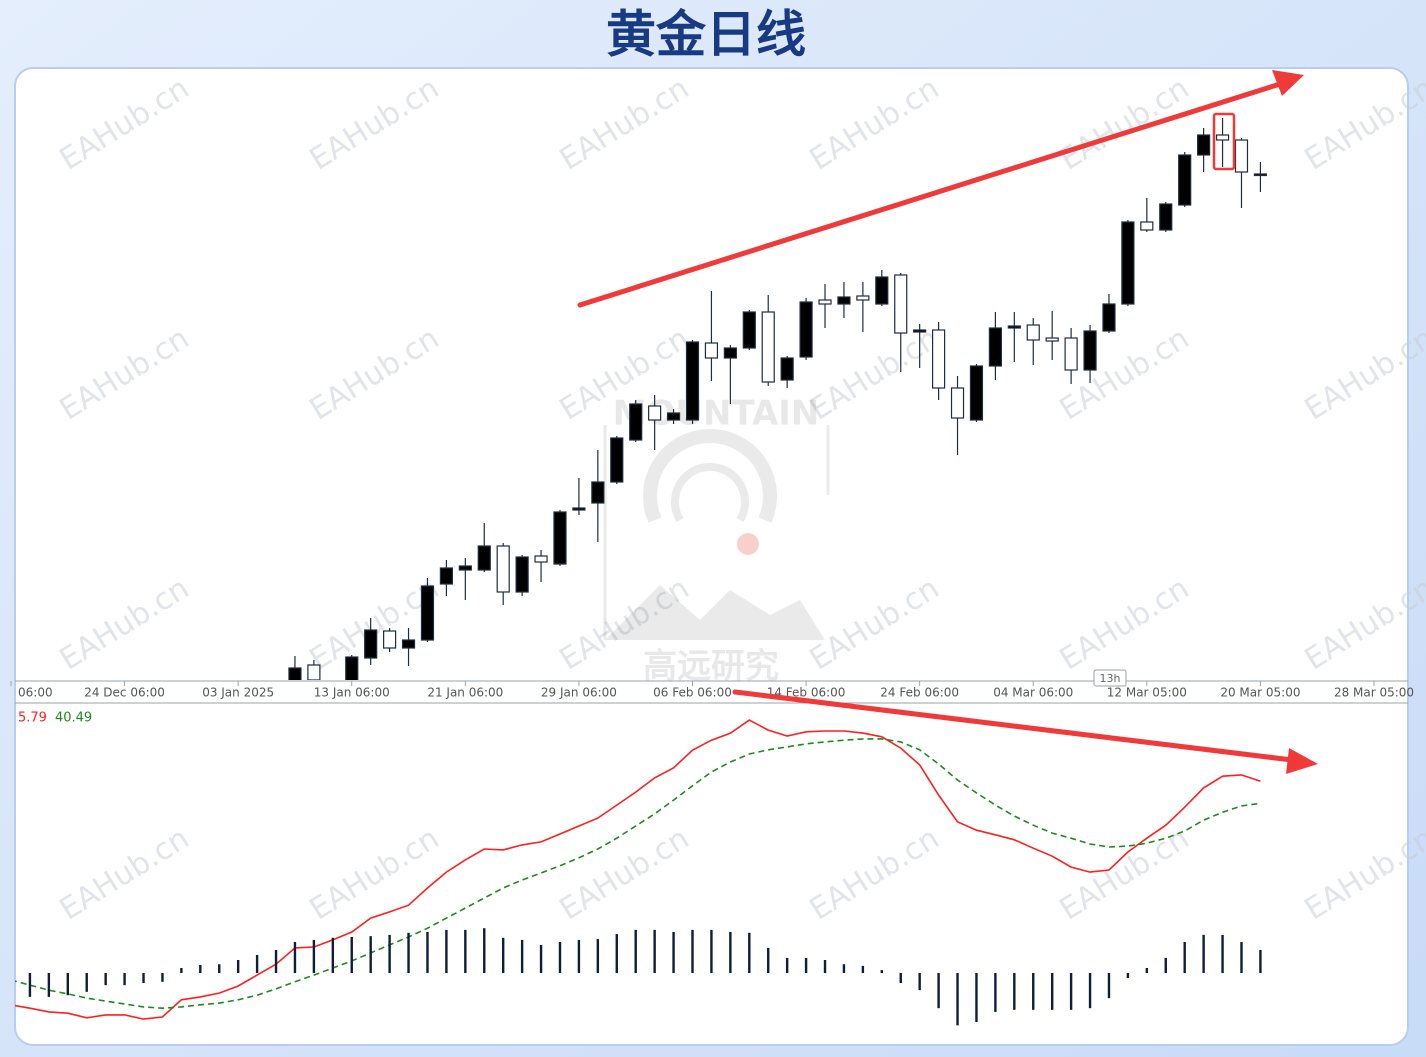  Describe the element at coordinates (465, 693) in the screenshot. I see `x-tick-label: 21 Jan 06:00` at that location.